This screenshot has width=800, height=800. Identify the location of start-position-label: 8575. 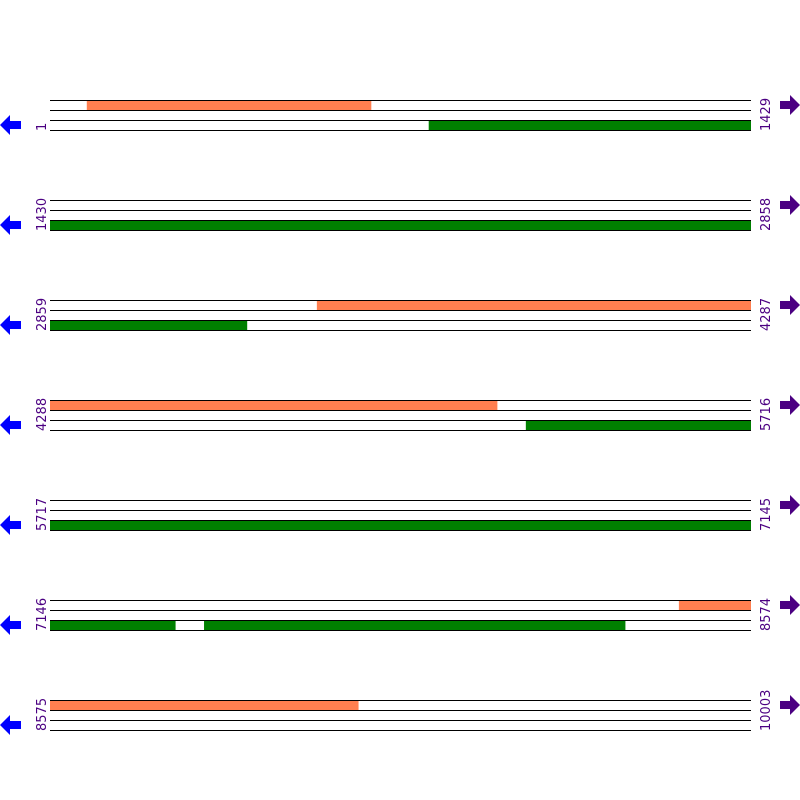
(42, 714).